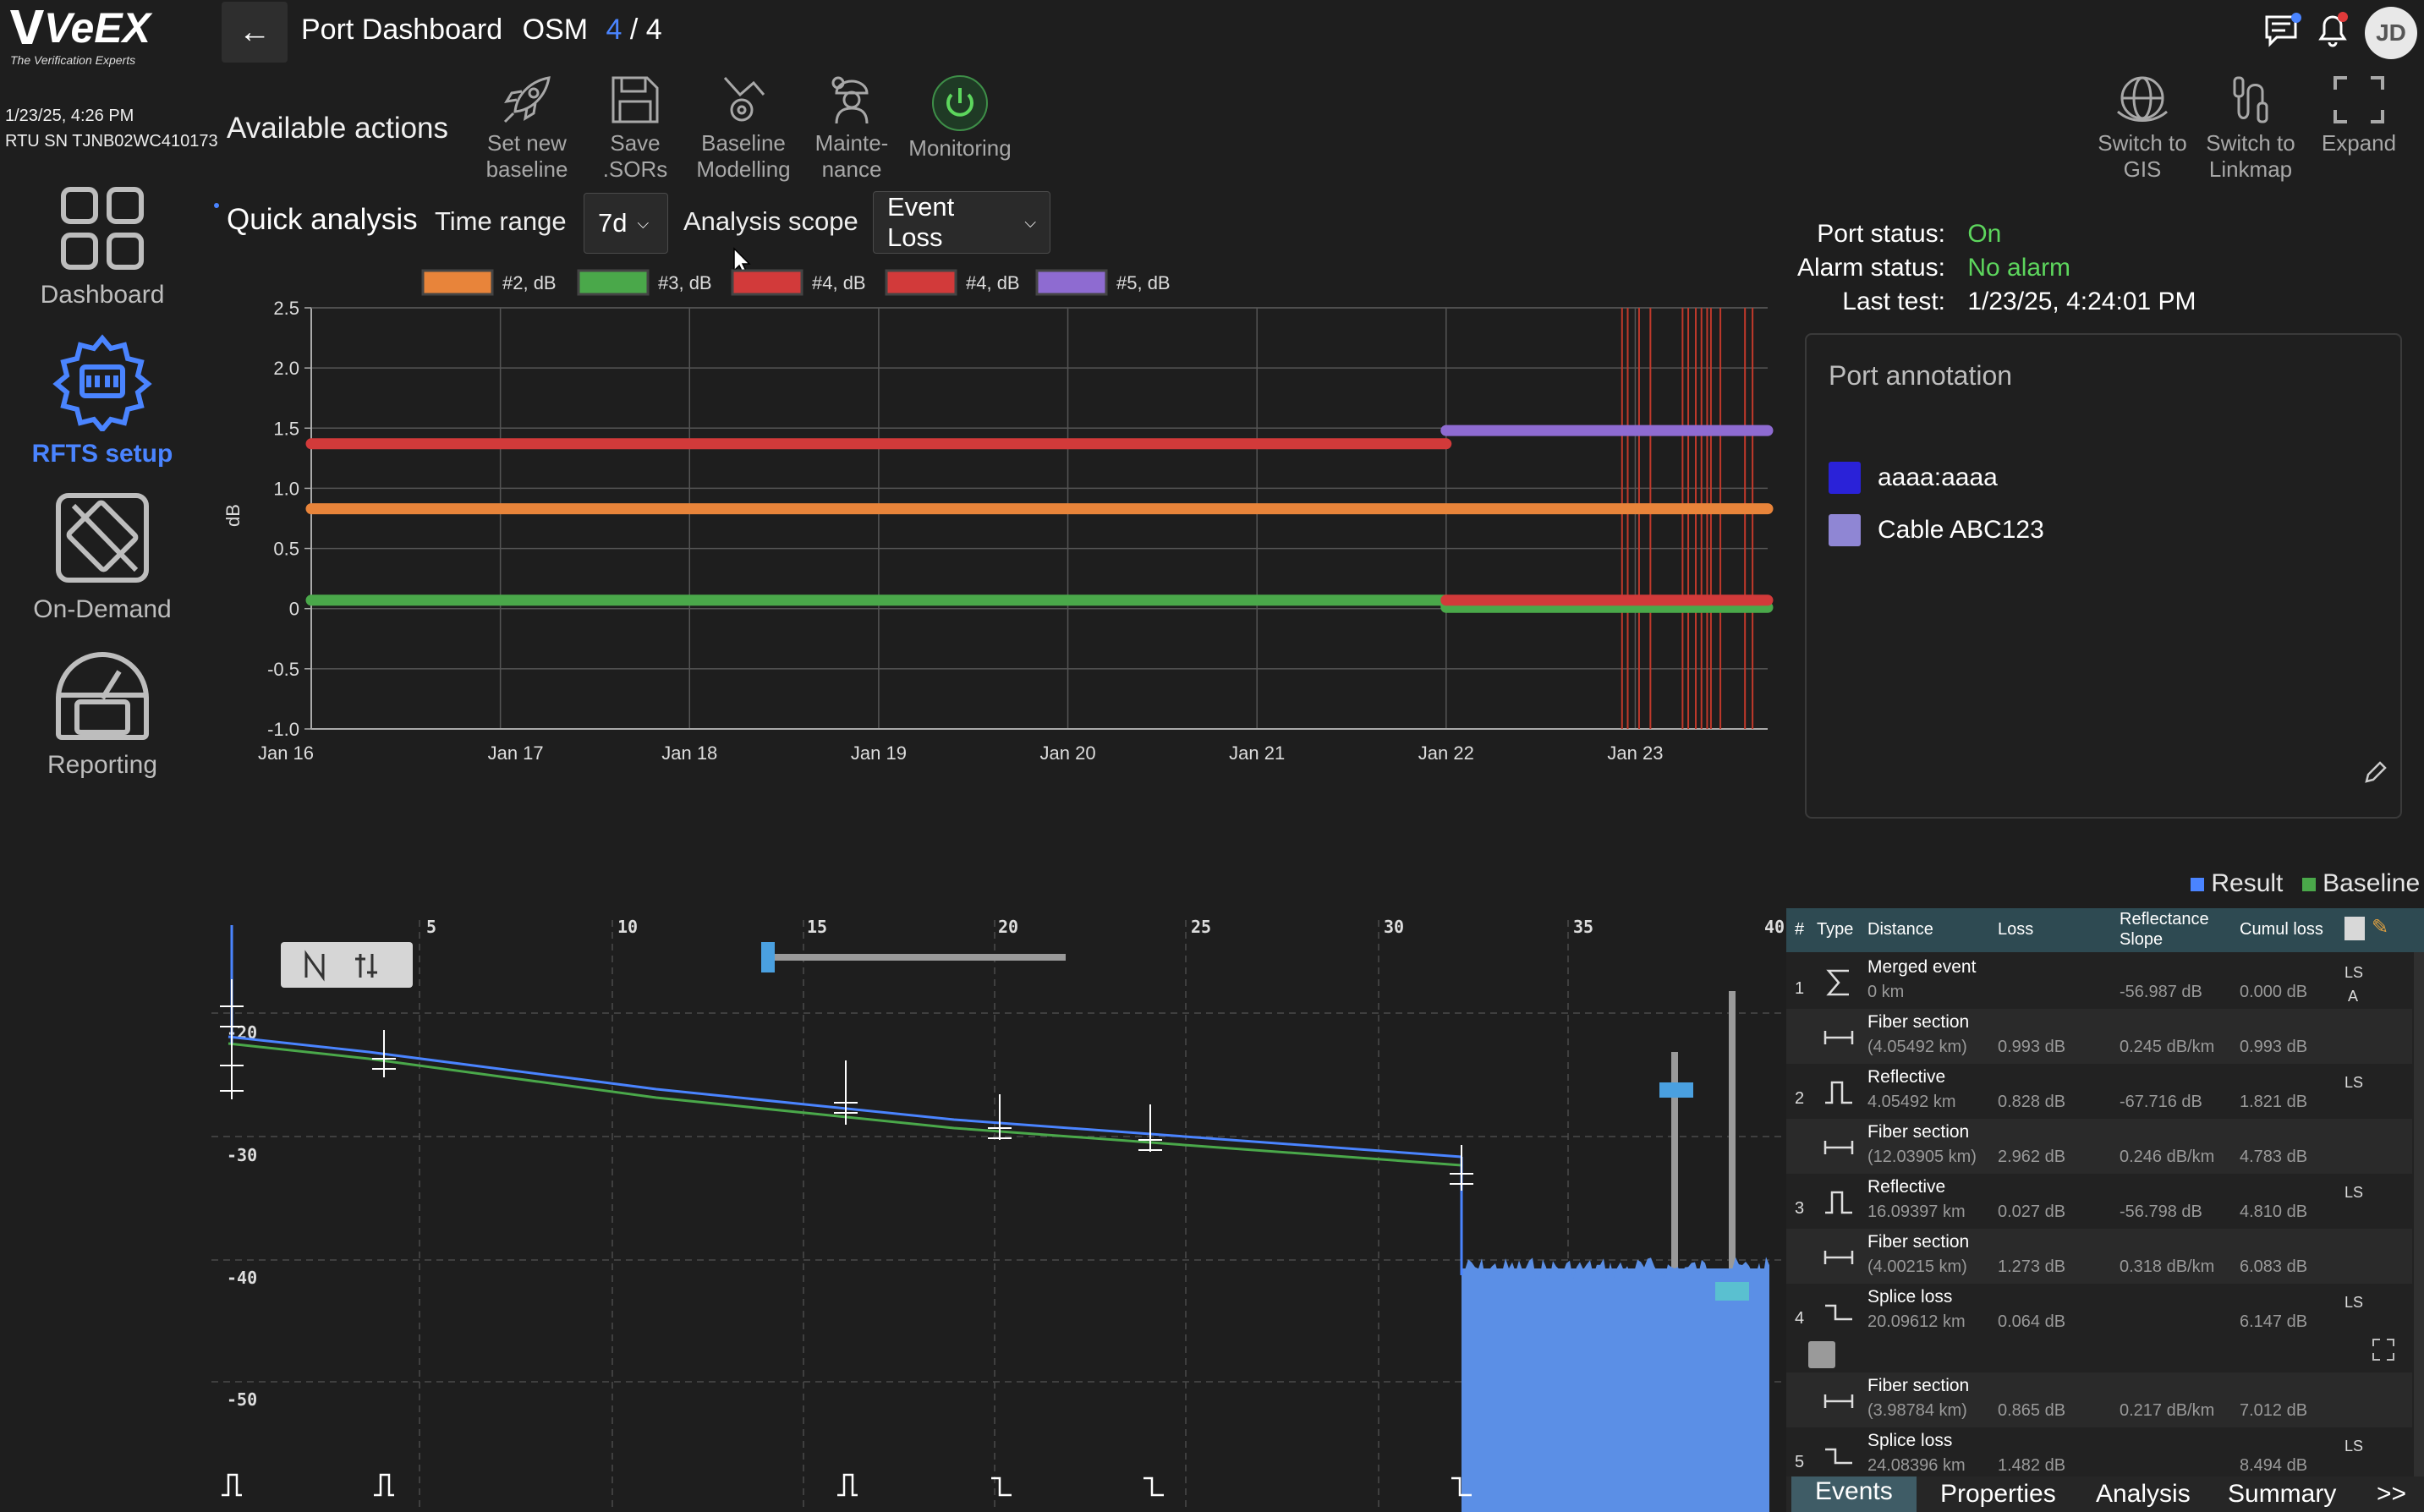 The height and width of the screenshot is (1512, 2424). What do you see at coordinates (2353, 997) in the screenshot?
I see `event-flag2: A` at bounding box center [2353, 997].